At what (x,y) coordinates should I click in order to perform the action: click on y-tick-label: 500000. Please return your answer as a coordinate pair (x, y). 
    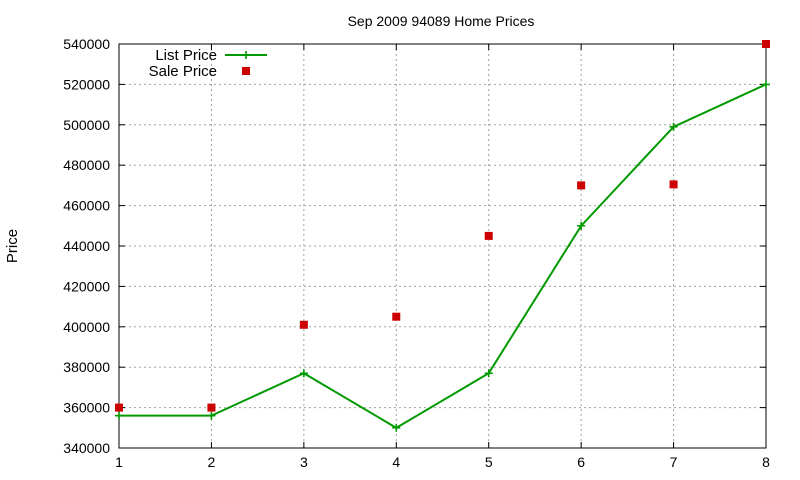
    Looking at the image, I should click on (86, 125).